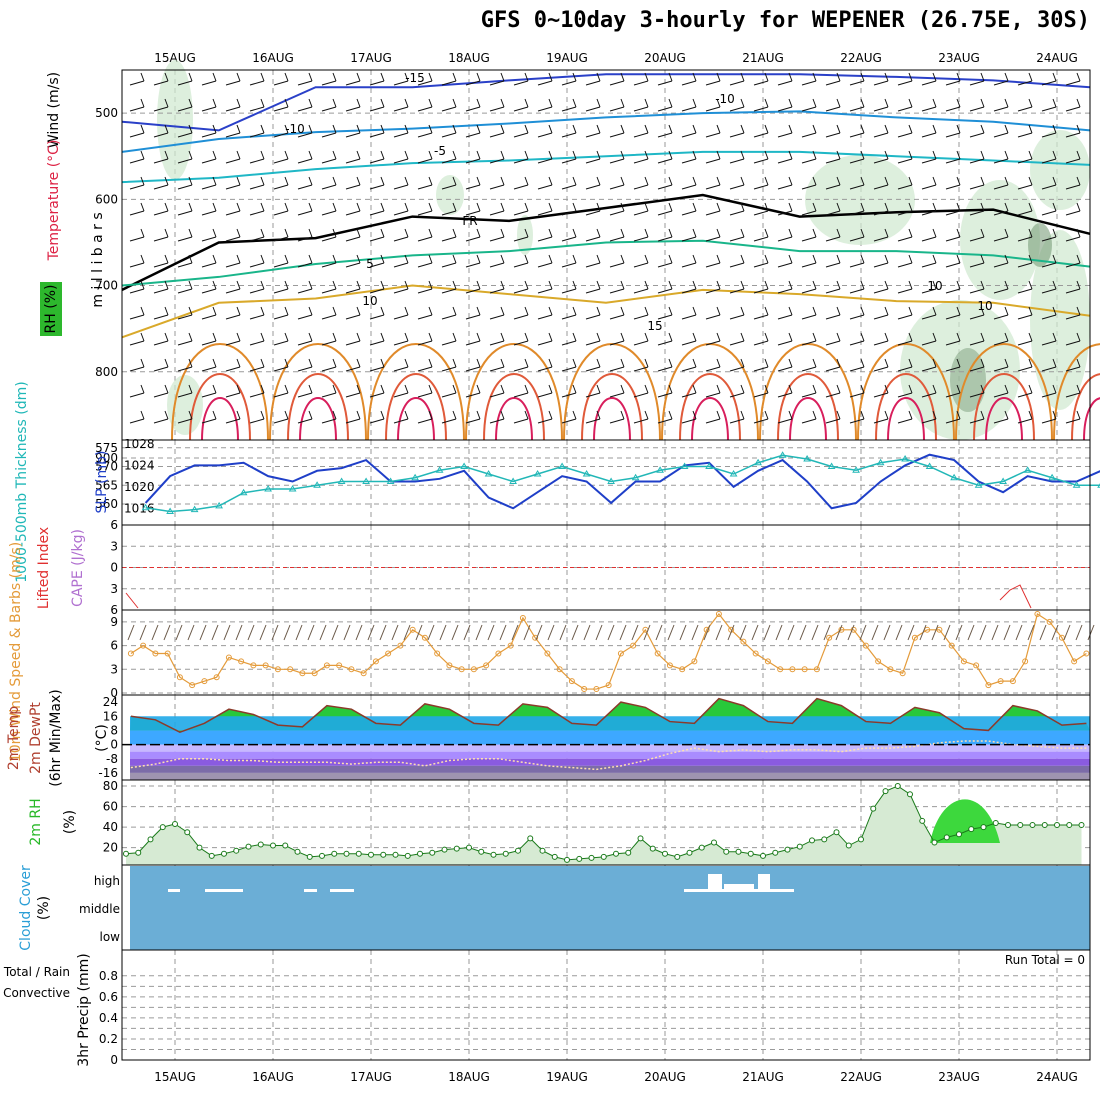  I want to click on wind-tick-label: 9, so click(114, 622).